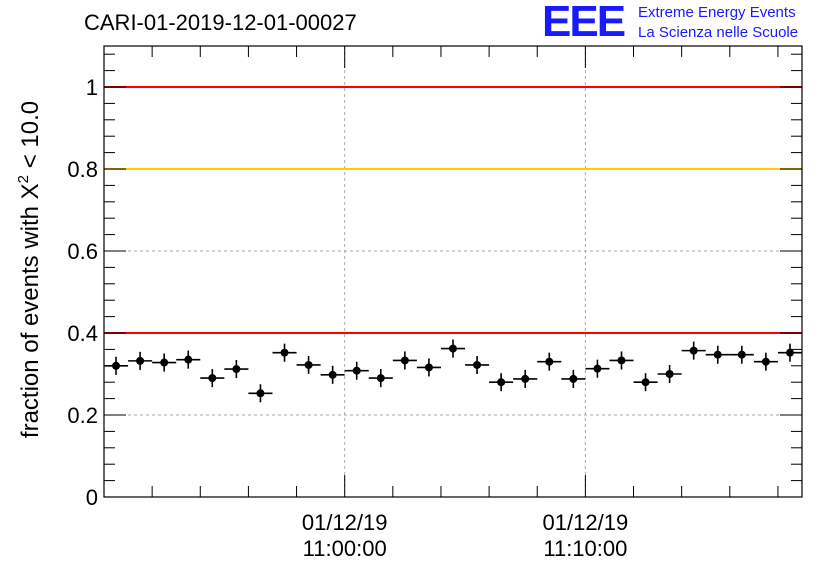 The image size is (836, 572). Describe the element at coordinates (220, 22) in the screenshot. I see `chart-title: CARI-01-2019-12-01-00027` at that location.